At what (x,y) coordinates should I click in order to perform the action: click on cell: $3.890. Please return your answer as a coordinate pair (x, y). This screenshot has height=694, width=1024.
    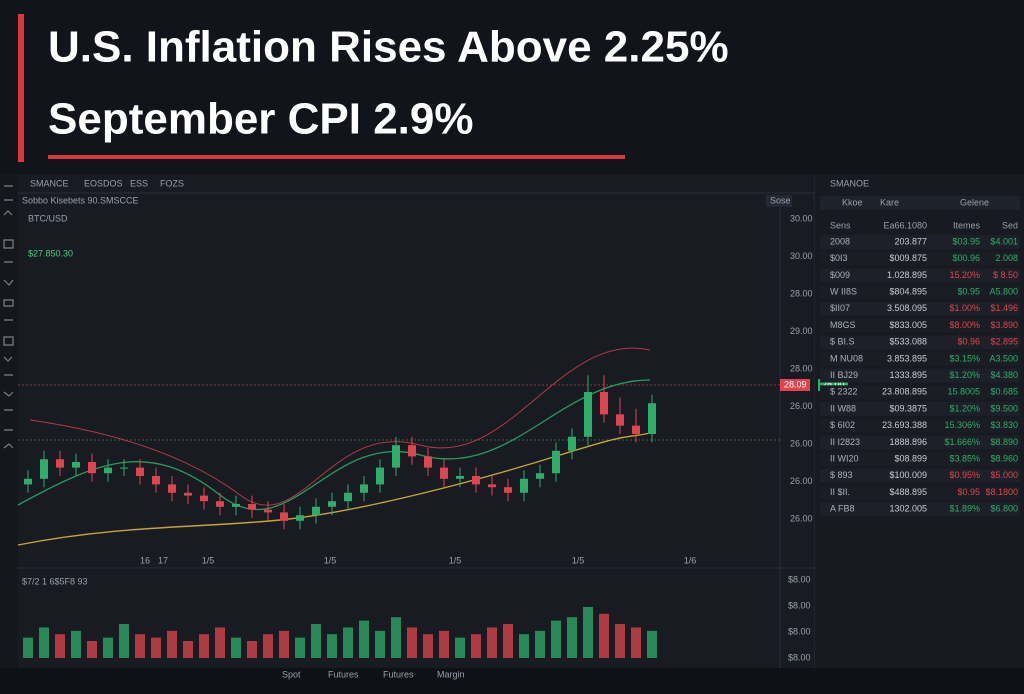
    Looking at the image, I should click on (1004, 325).